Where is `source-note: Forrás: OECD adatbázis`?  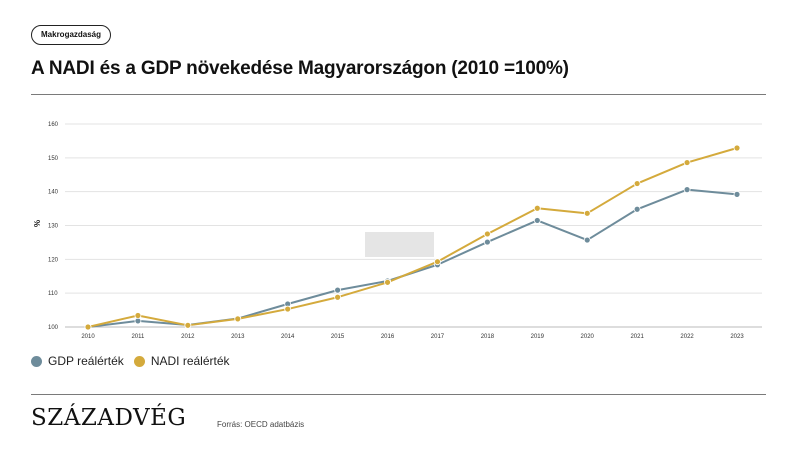
source-note: Forrás: OECD adatbázis is located at coordinates (261, 424).